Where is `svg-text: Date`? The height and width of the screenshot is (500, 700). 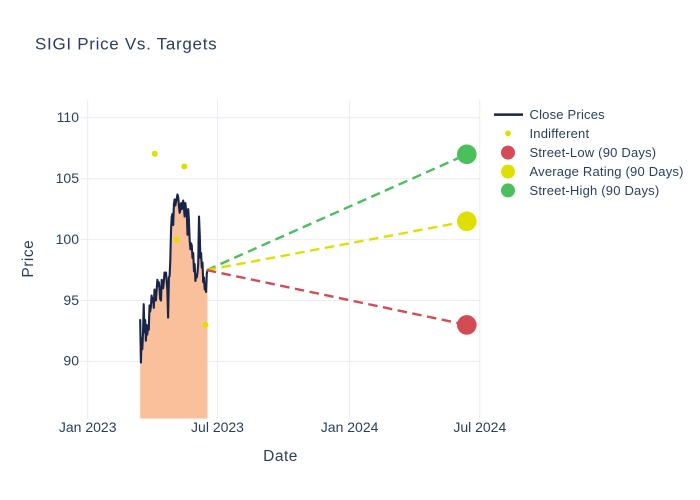
svg-text: Date is located at coordinates (280, 456).